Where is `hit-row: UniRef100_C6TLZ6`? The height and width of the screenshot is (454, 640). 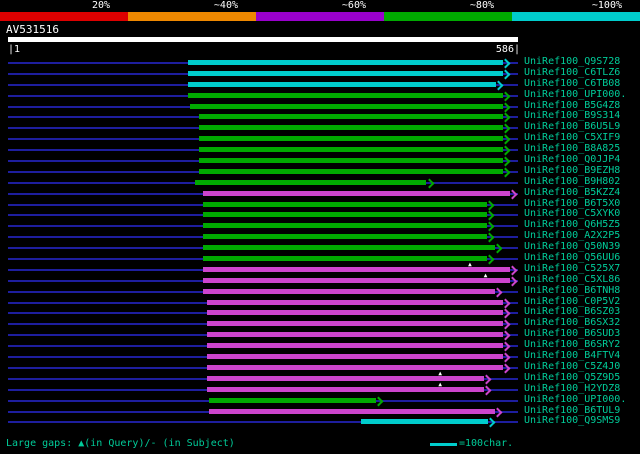 hit-row: UniRef100_C6TLZ6 is located at coordinates (320, 73).